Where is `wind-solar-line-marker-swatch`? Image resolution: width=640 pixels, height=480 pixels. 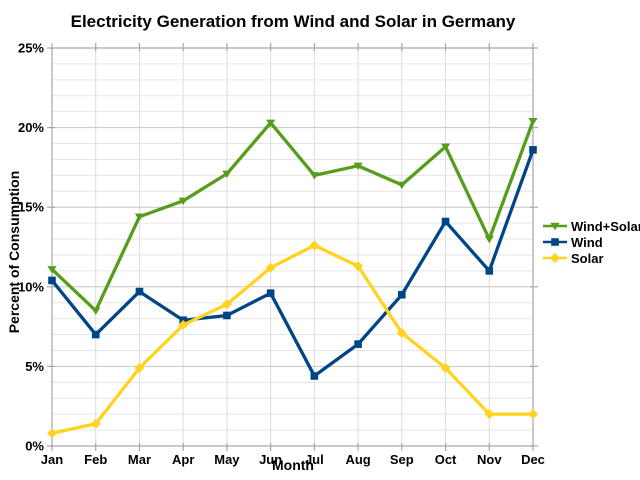 wind-solar-line-marker-swatch is located at coordinates (555, 226).